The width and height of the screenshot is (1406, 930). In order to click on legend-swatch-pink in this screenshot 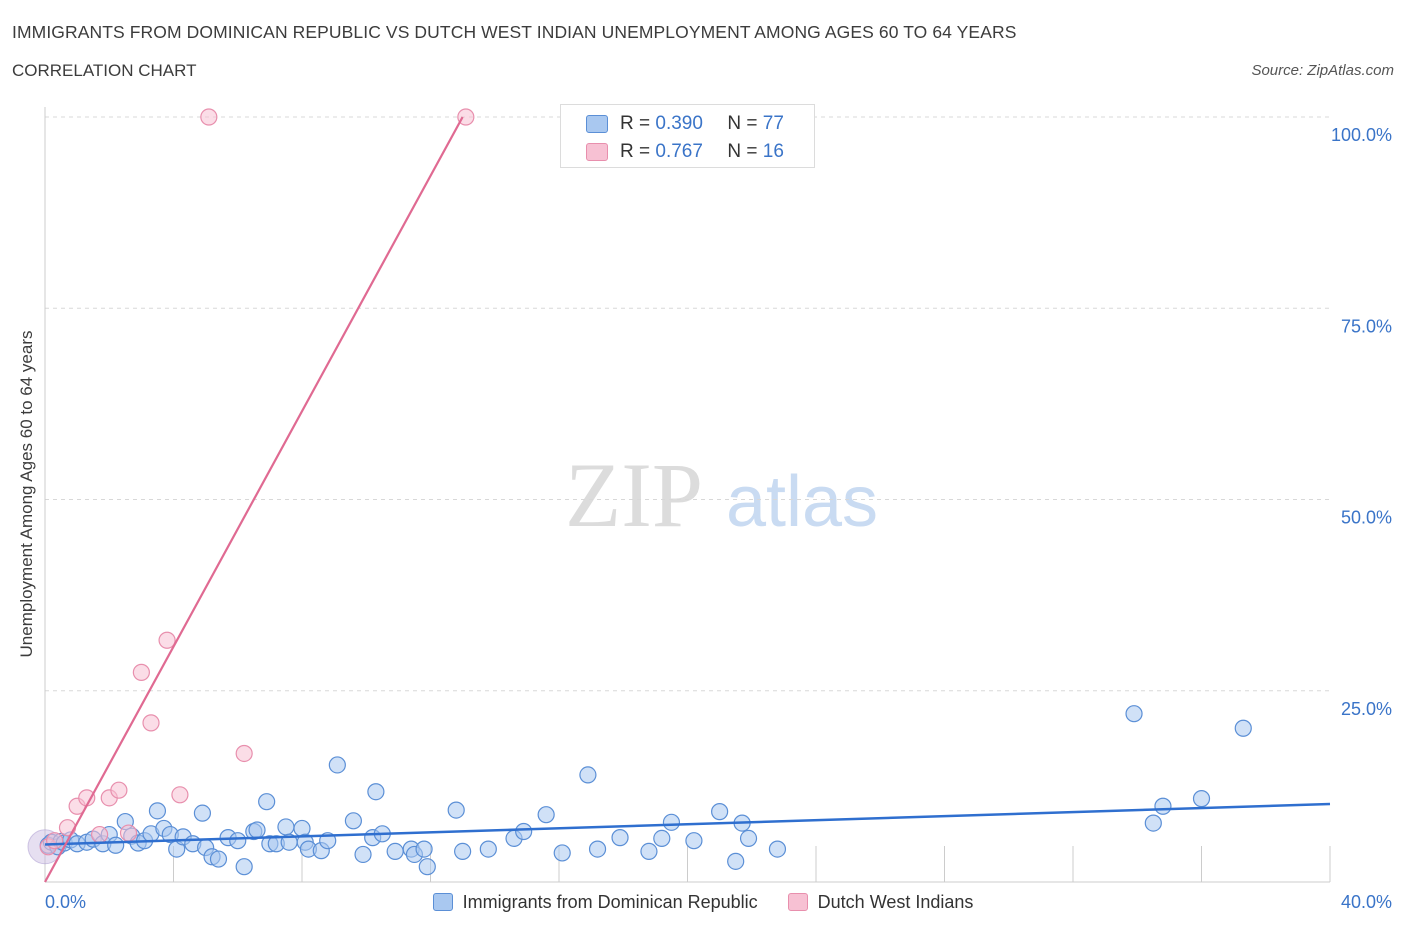, I will do `click(797, 902)`.